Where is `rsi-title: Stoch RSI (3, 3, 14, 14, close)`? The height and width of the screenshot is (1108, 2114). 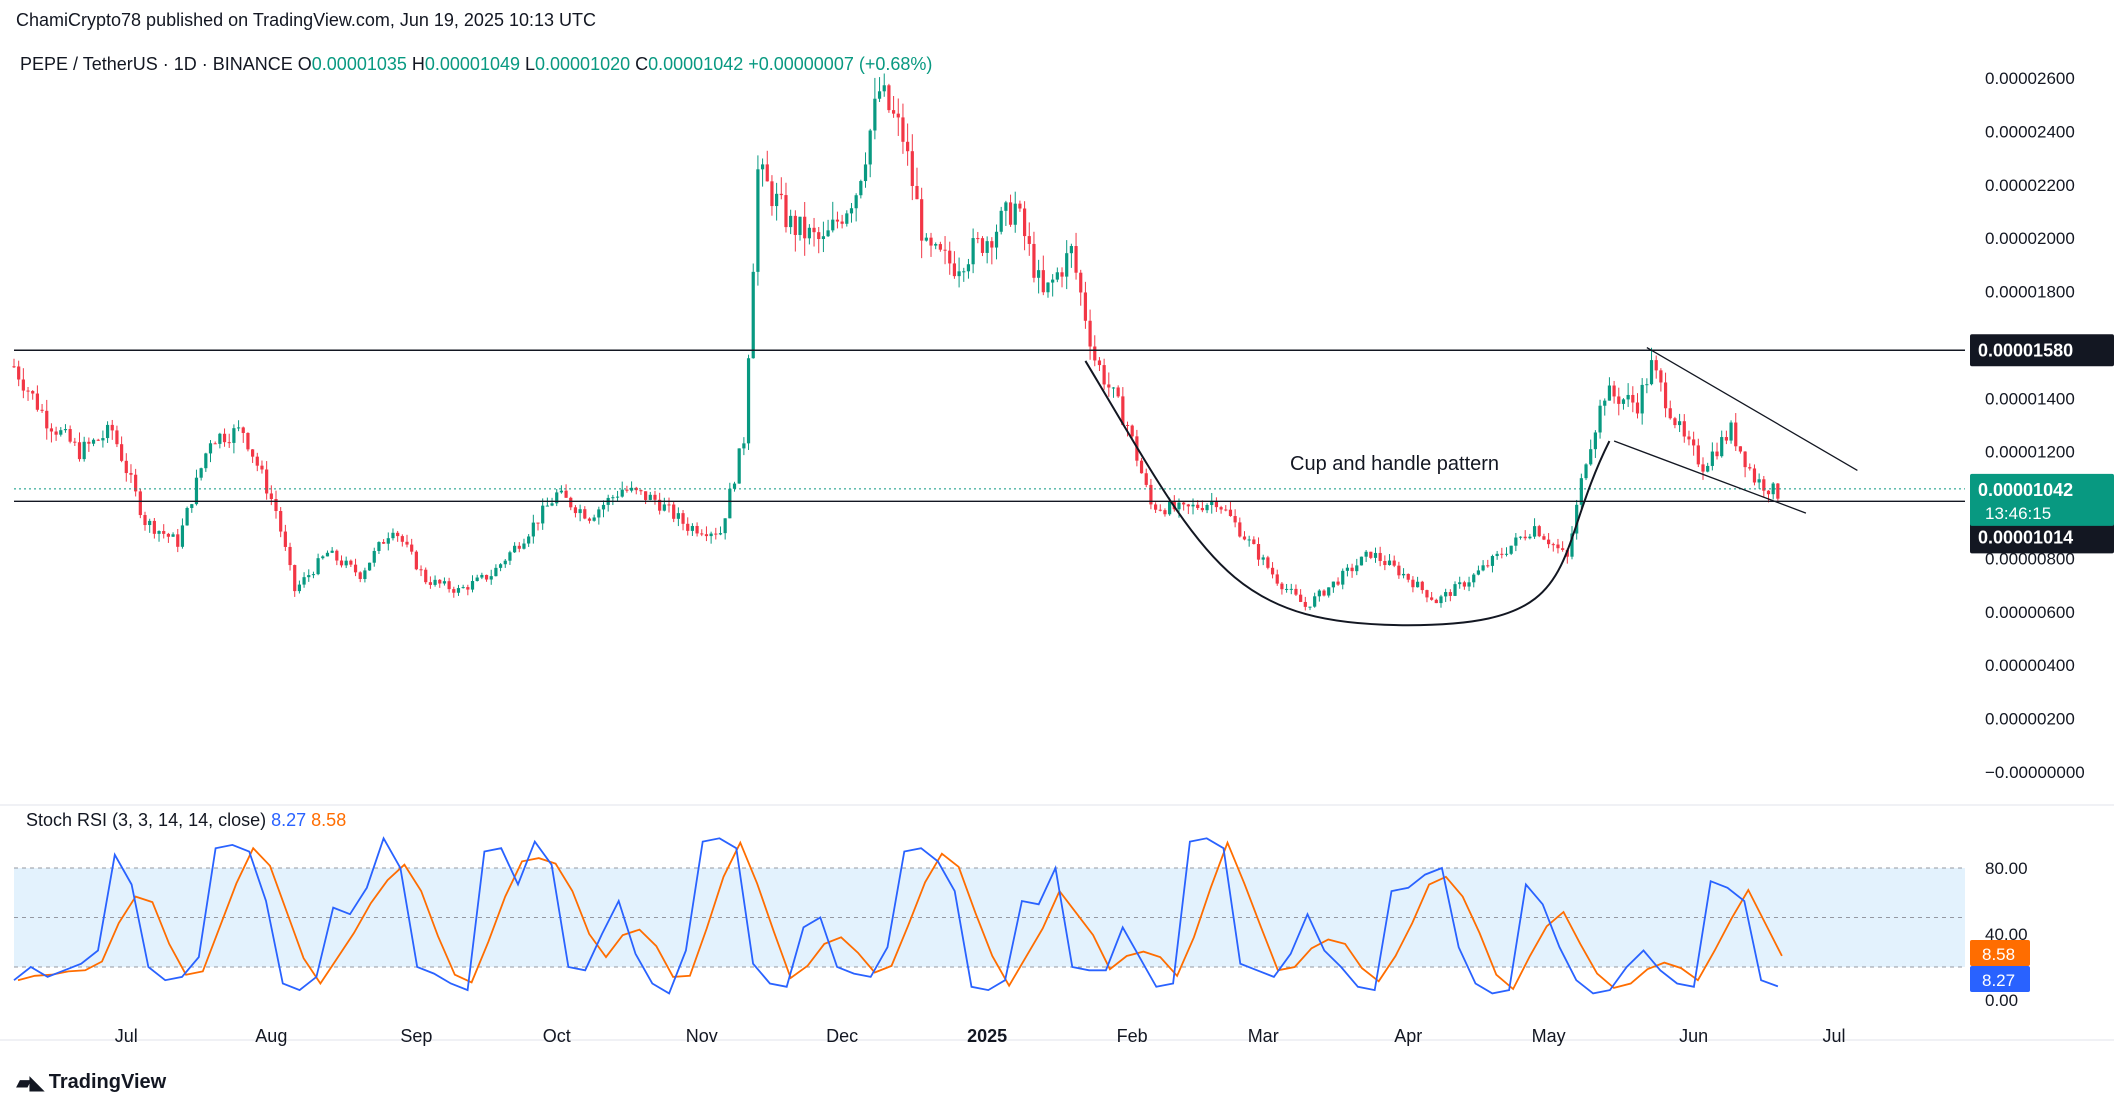
rsi-title: Stoch RSI (3, 3, 14, 14, close) is located at coordinates (148, 820).